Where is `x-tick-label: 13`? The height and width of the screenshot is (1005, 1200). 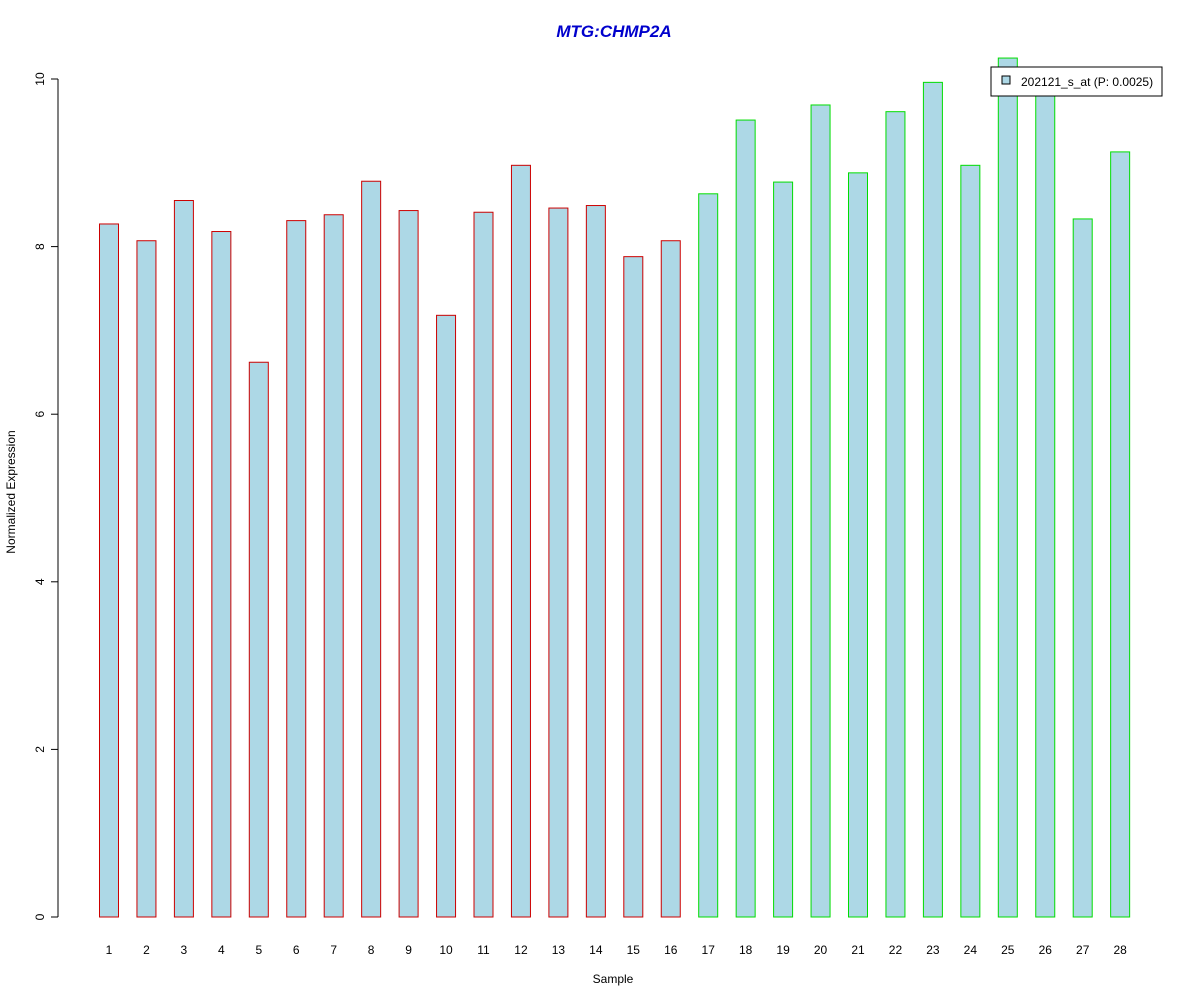
x-tick-label: 13 is located at coordinates (559, 950).